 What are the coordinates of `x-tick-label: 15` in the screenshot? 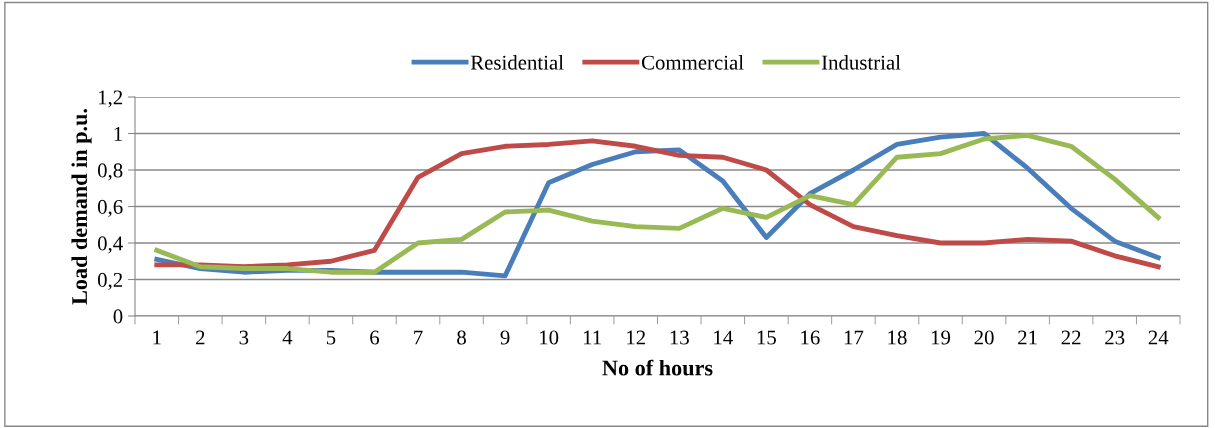 It's located at (766, 337).